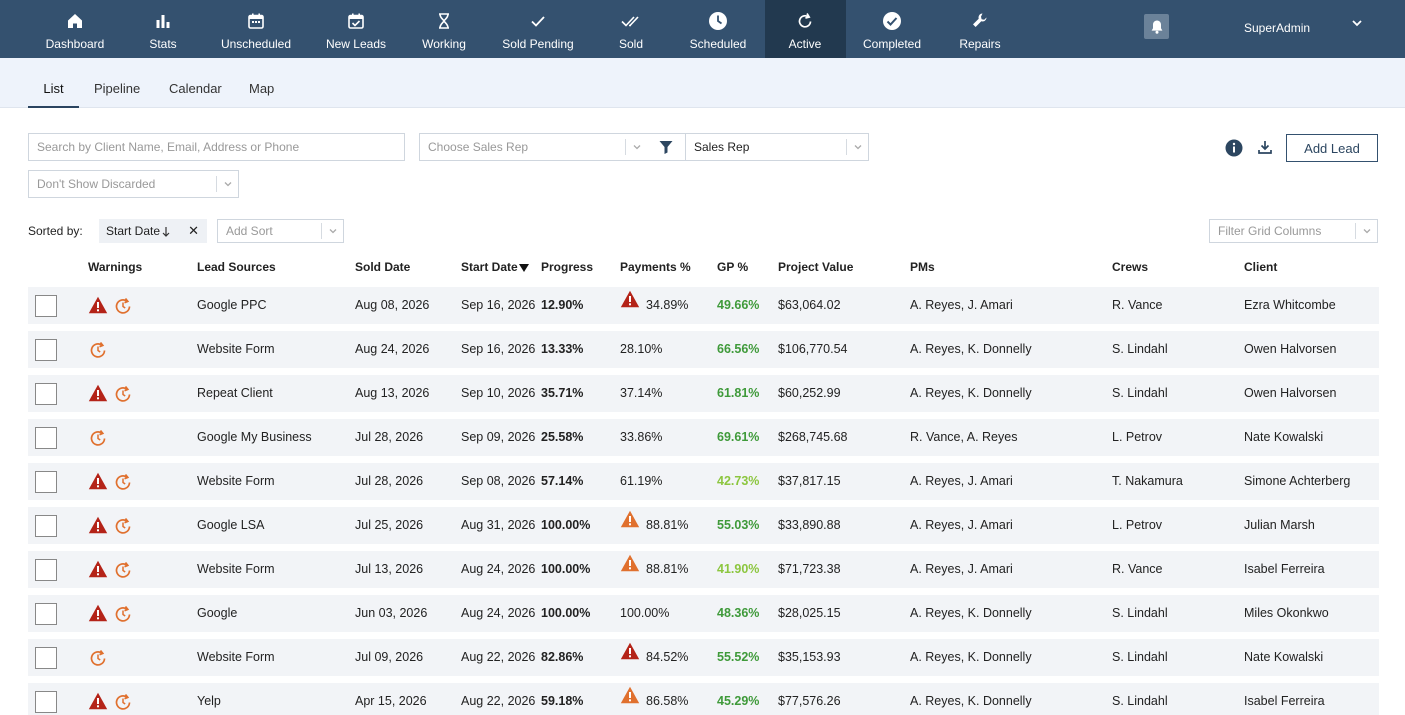 The width and height of the screenshot is (1405, 715). What do you see at coordinates (195, 88) in the screenshot?
I see `tab-calendar: Calendar` at bounding box center [195, 88].